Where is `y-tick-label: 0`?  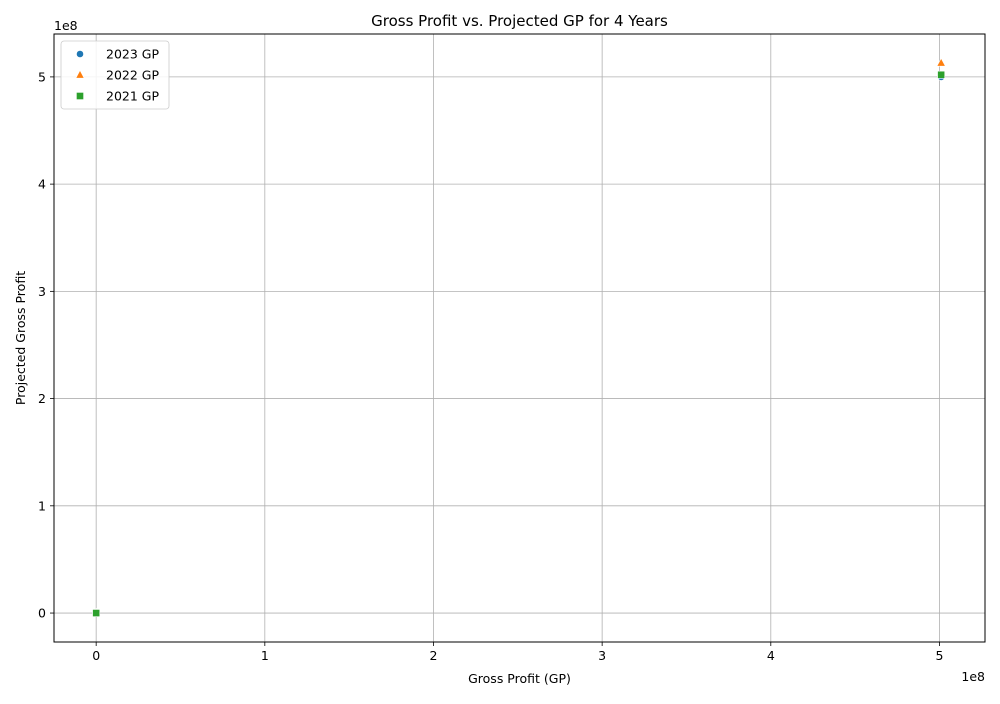
y-tick-label: 0 is located at coordinates (42, 613).